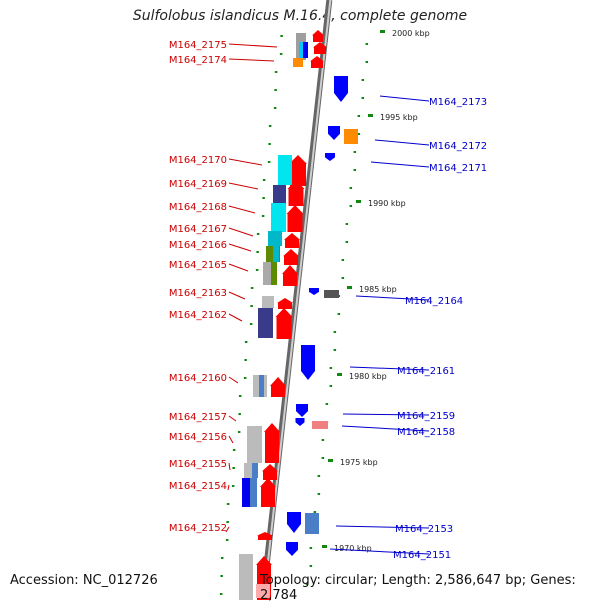 Image resolution: width=600 pixels, height=603 pixels. Describe the element at coordinates (198, 184) in the screenshot. I see `gene-label-left: M164_2169` at that location.